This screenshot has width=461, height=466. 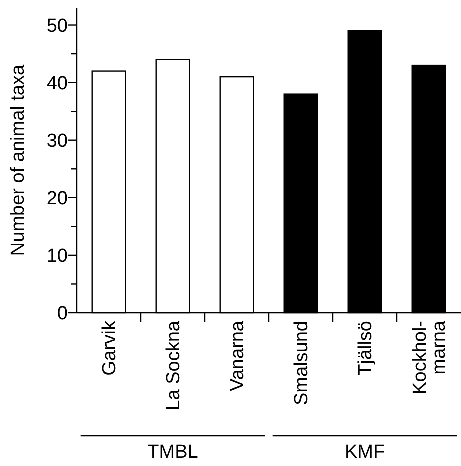 What do you see at coordinates (238, 356) in the screenshot?
I see `x-tick-label: Vanarna` at bounding box center [238, 356].